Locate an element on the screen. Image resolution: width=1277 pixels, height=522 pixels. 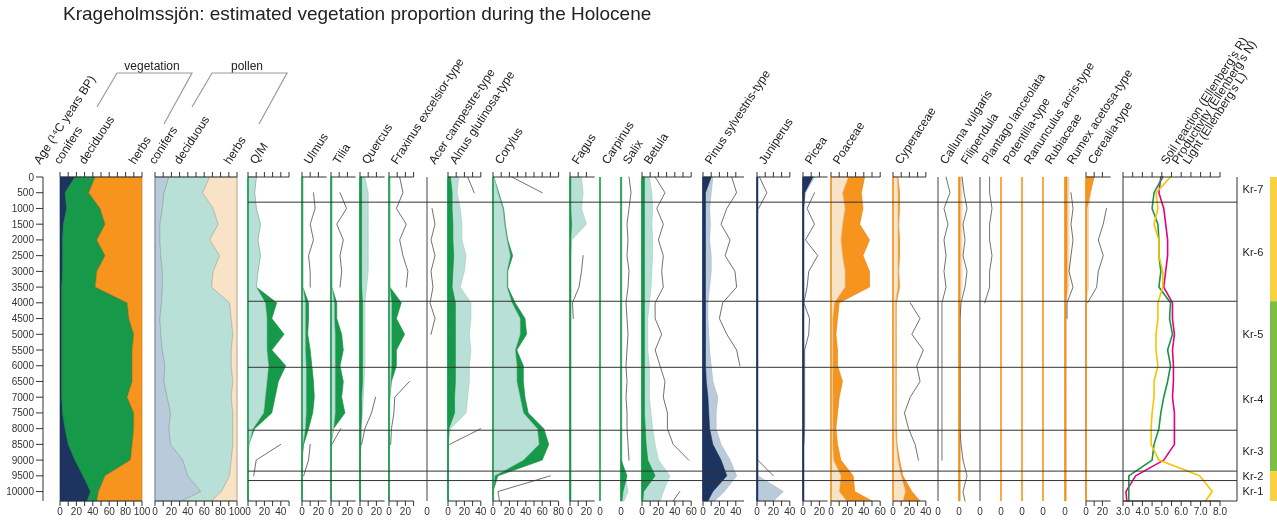
y-tick-label: 6000 is located at coordinates (23, 366).